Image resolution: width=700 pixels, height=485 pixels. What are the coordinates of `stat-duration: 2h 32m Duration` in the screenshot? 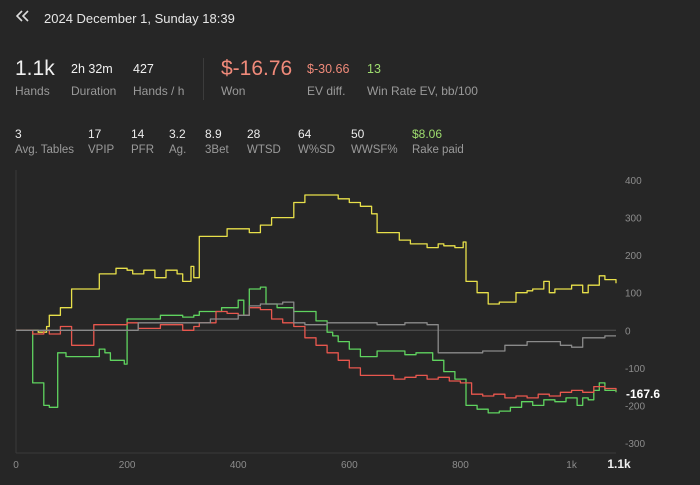 It's located at (93, 77).